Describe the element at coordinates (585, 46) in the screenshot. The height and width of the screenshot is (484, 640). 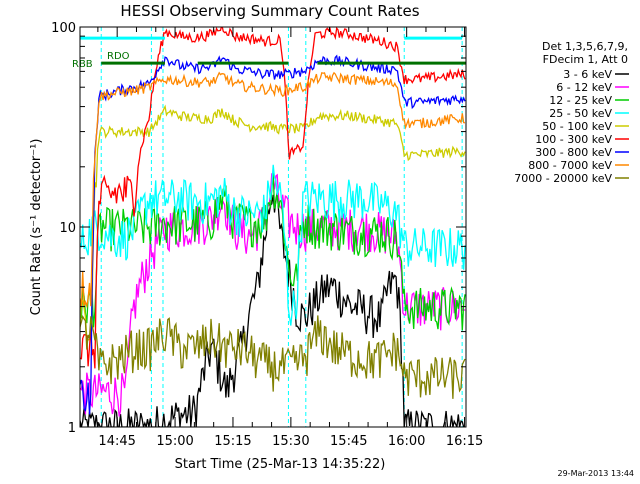
I see `legend-header-line-1: Det 1,3,5,6,7,9,` at that location.